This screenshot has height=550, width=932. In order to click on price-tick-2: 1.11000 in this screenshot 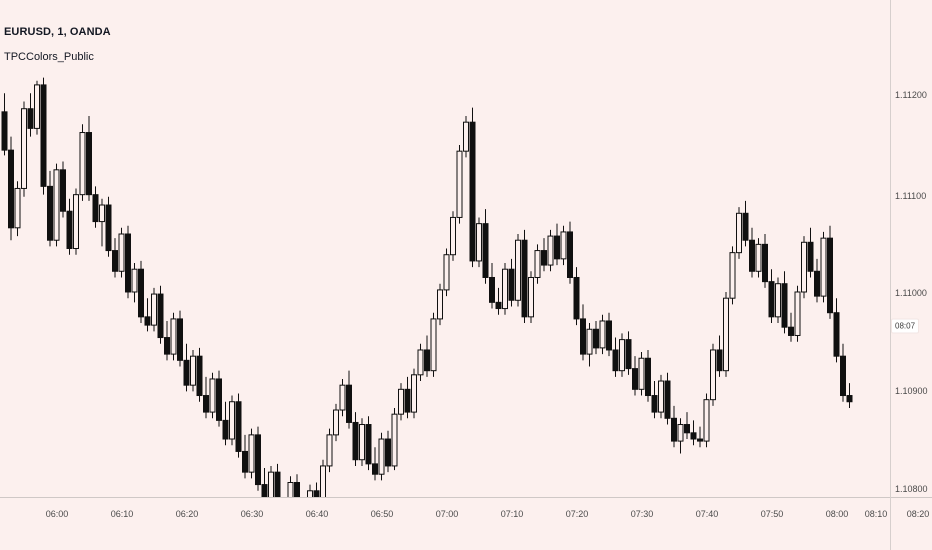, I will do `click(911, 293)`.